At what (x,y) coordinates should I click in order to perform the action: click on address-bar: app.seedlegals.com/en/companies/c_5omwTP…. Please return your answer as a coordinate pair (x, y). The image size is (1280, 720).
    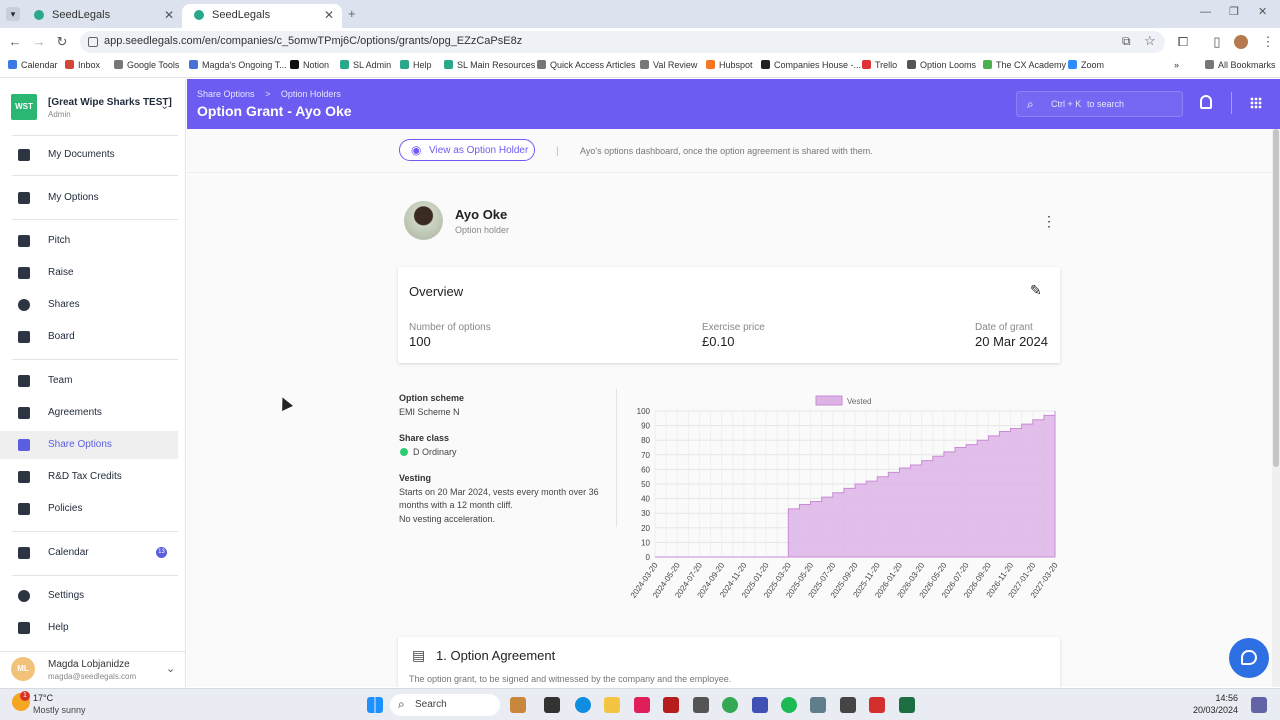
    Looking at the image, I should click on (622, 42).